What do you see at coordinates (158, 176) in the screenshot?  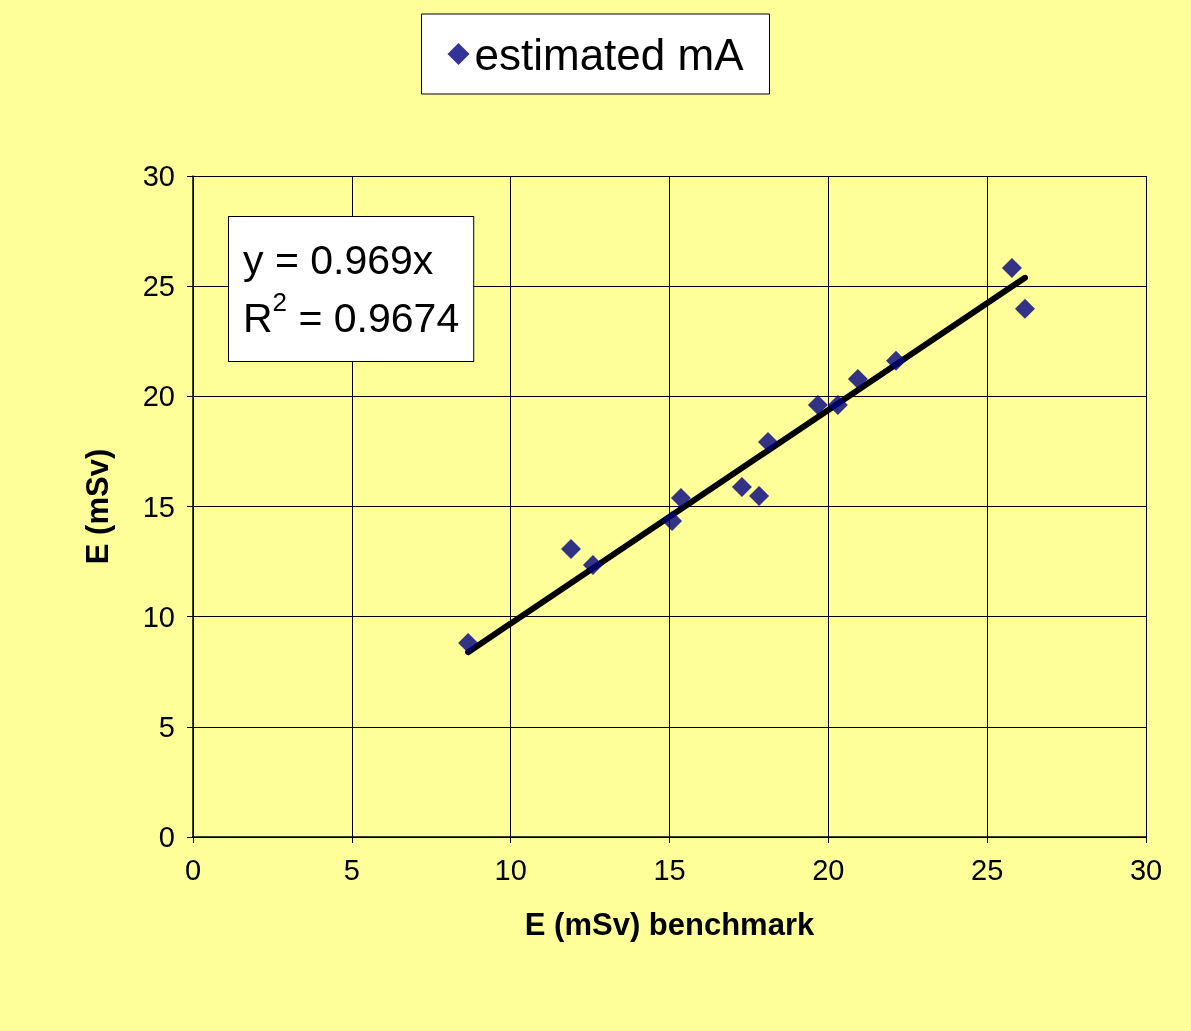 I see `y-tick-label: 30` at bounding box center [158, 176].